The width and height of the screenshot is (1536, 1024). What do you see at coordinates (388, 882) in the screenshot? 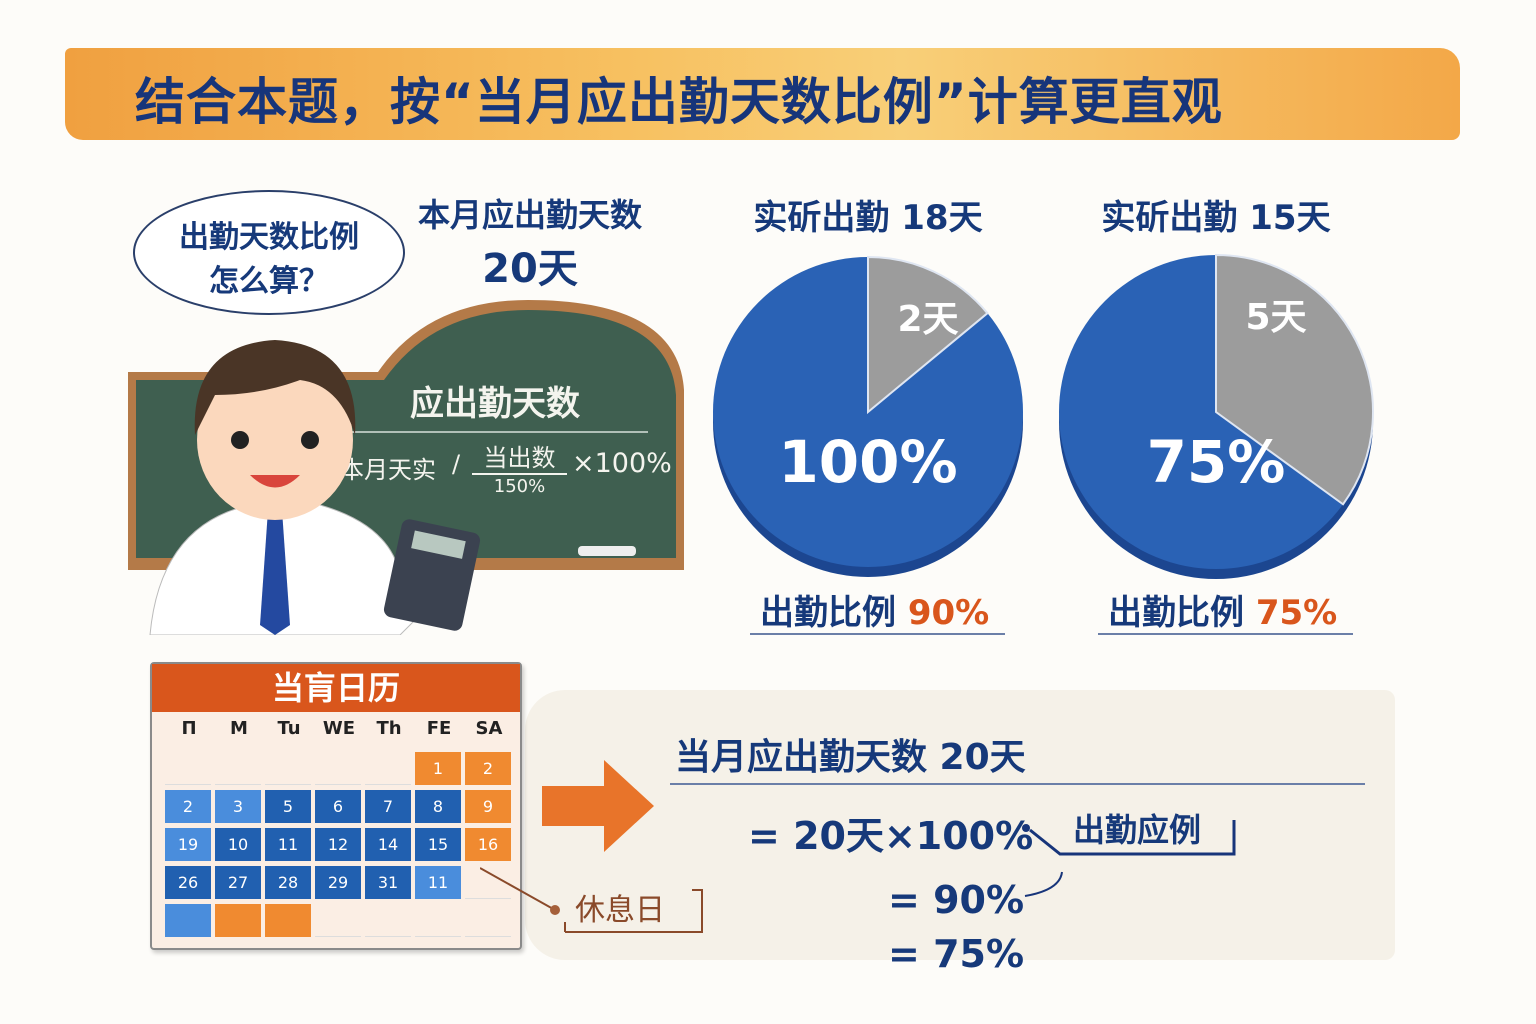
I see `calendar-day: 31` at bounding box center [388, 882].